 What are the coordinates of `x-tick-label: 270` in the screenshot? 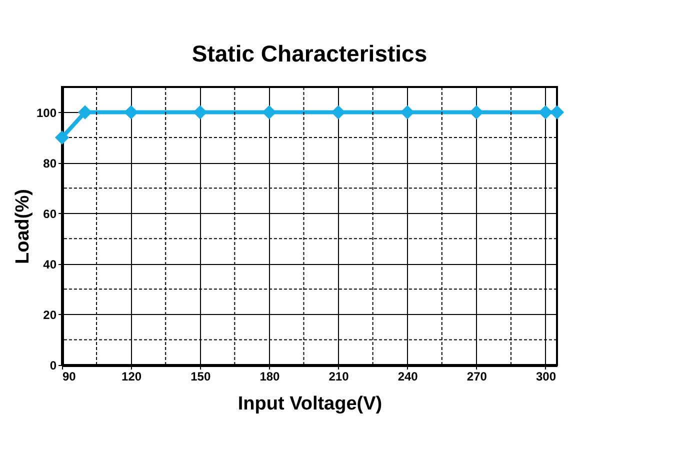 It's located at (477, 377).